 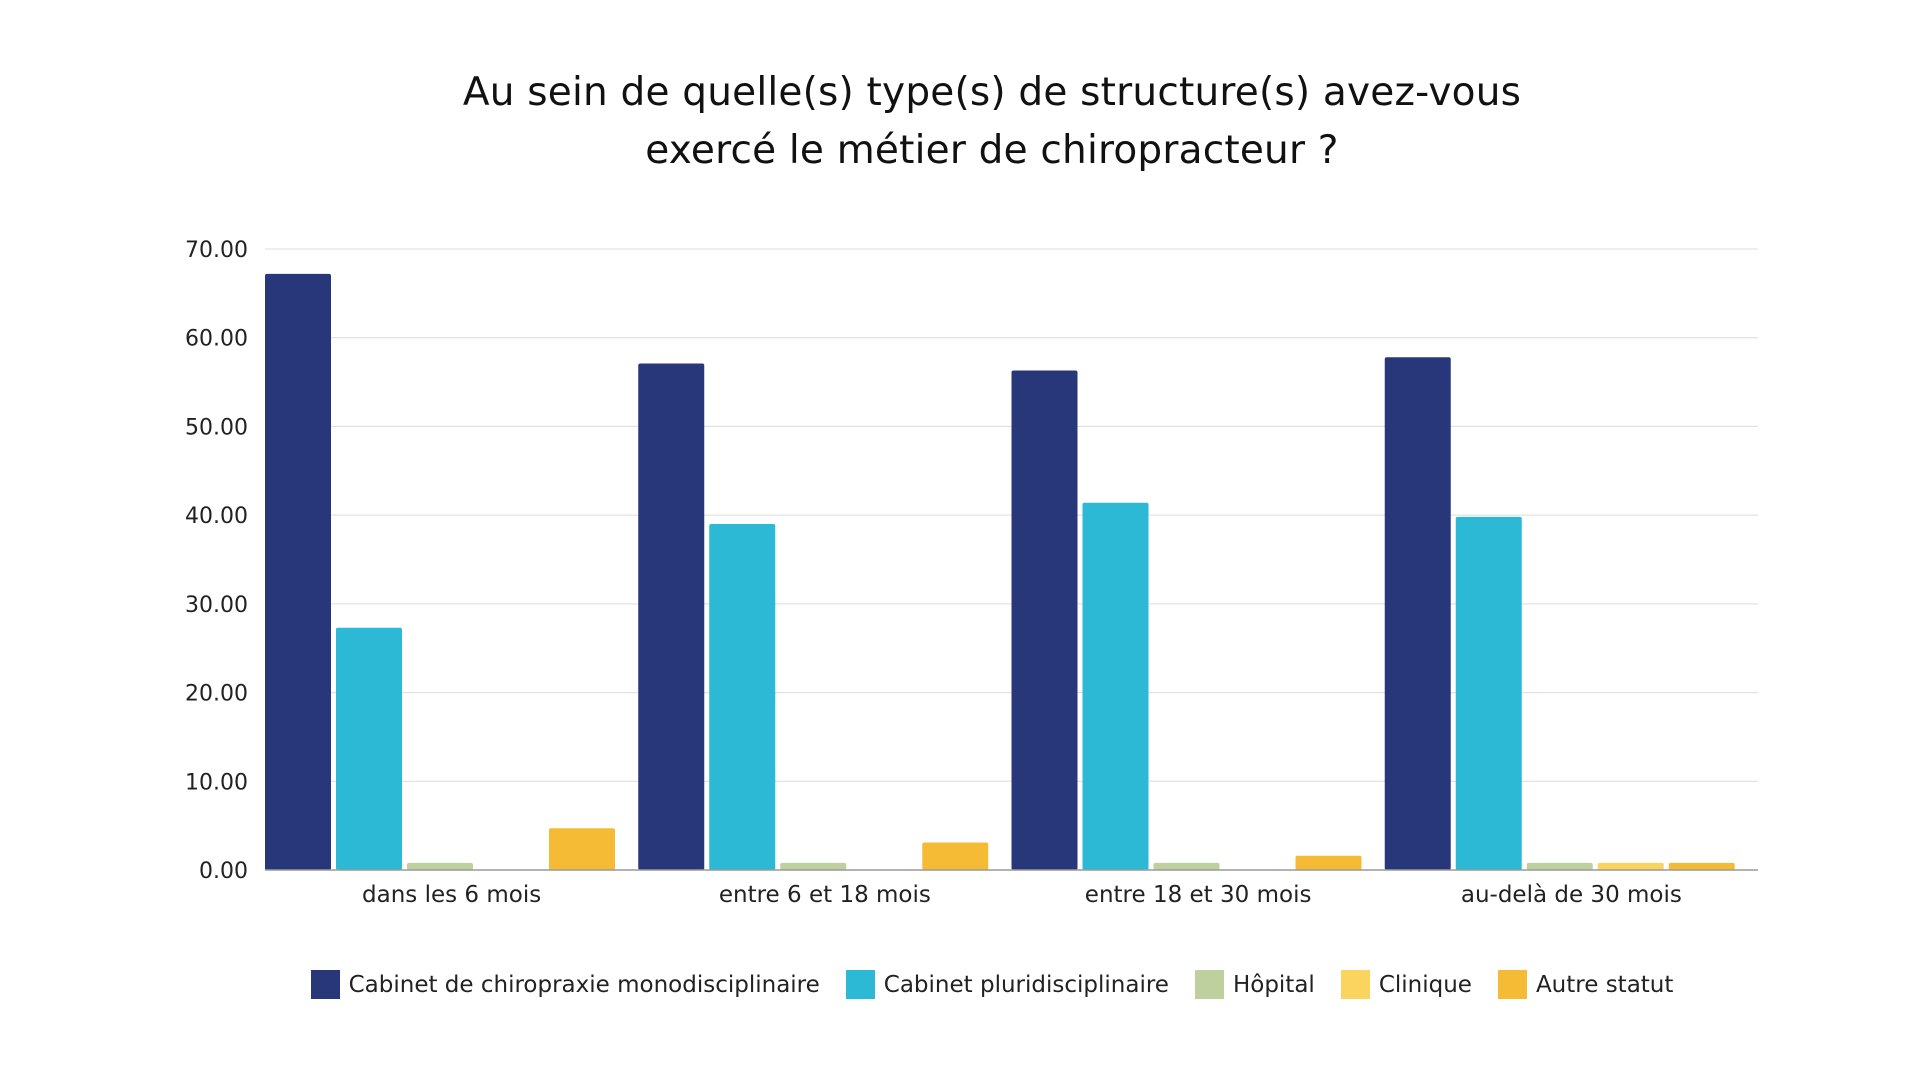 What do you see at coordinates (216, 516) in the screenshot?
I see `y-tick-label: 40.00` at bounding box center [216, 516].